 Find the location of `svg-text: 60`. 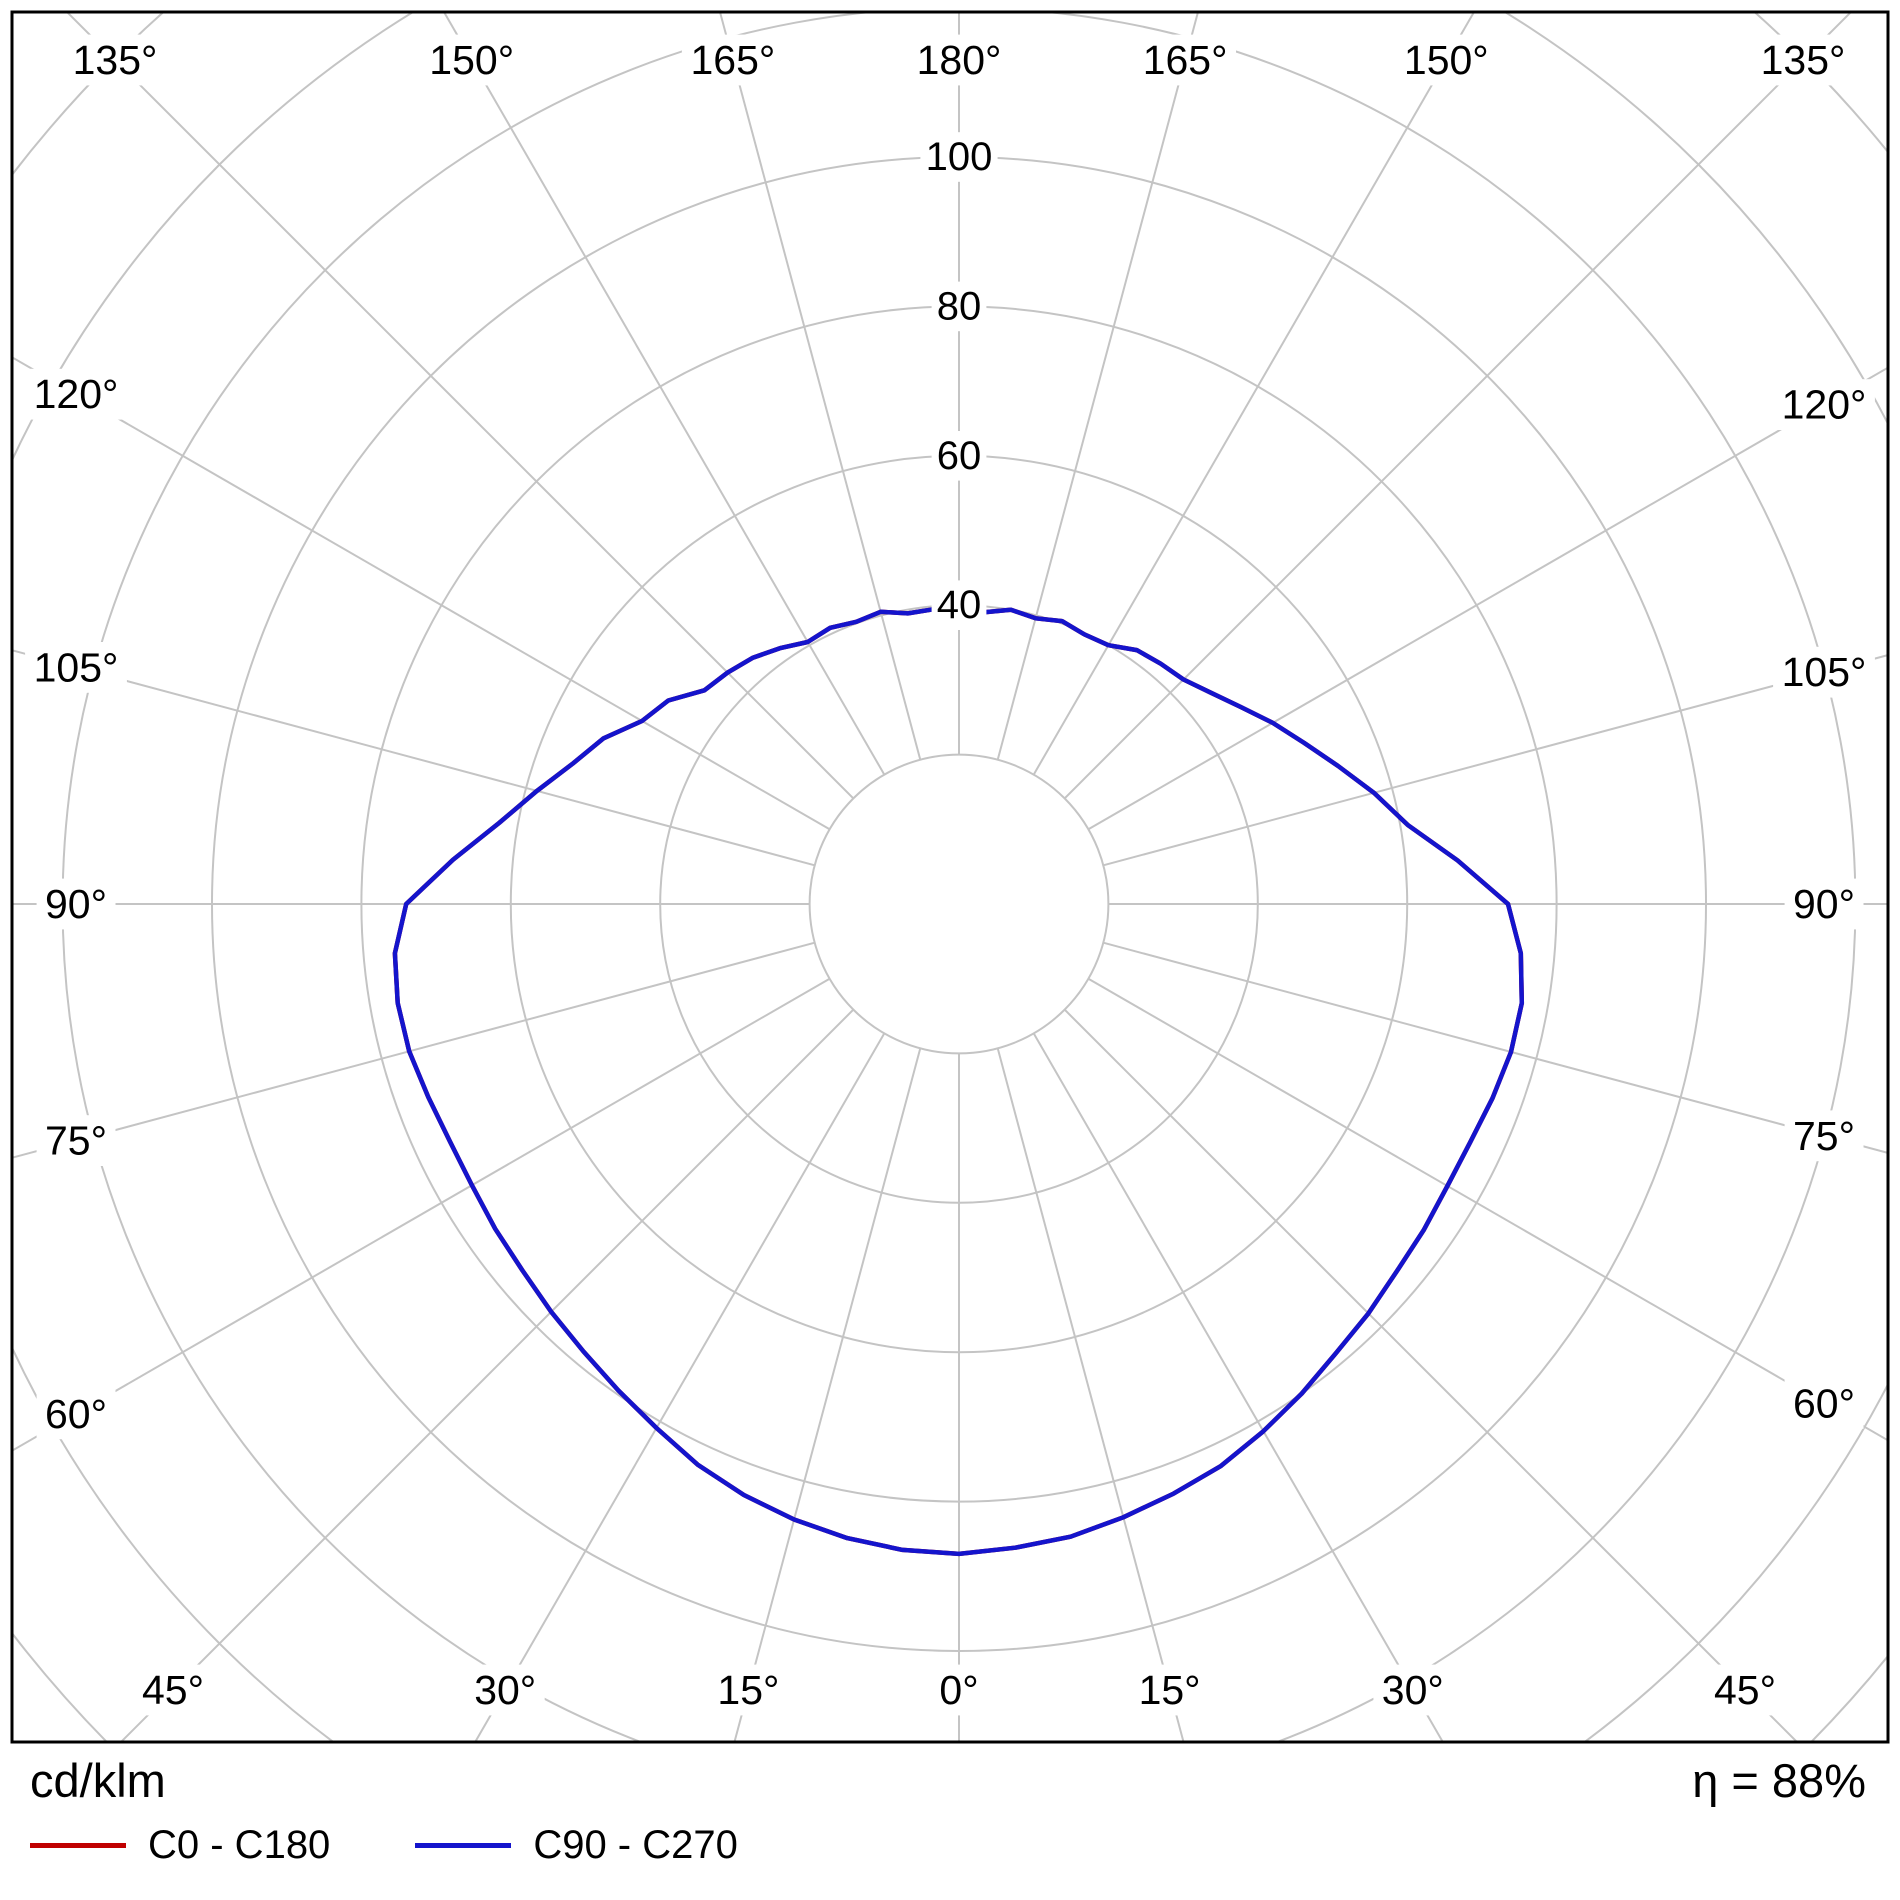

svg-text: 60 is located at coordinates (959, 456).